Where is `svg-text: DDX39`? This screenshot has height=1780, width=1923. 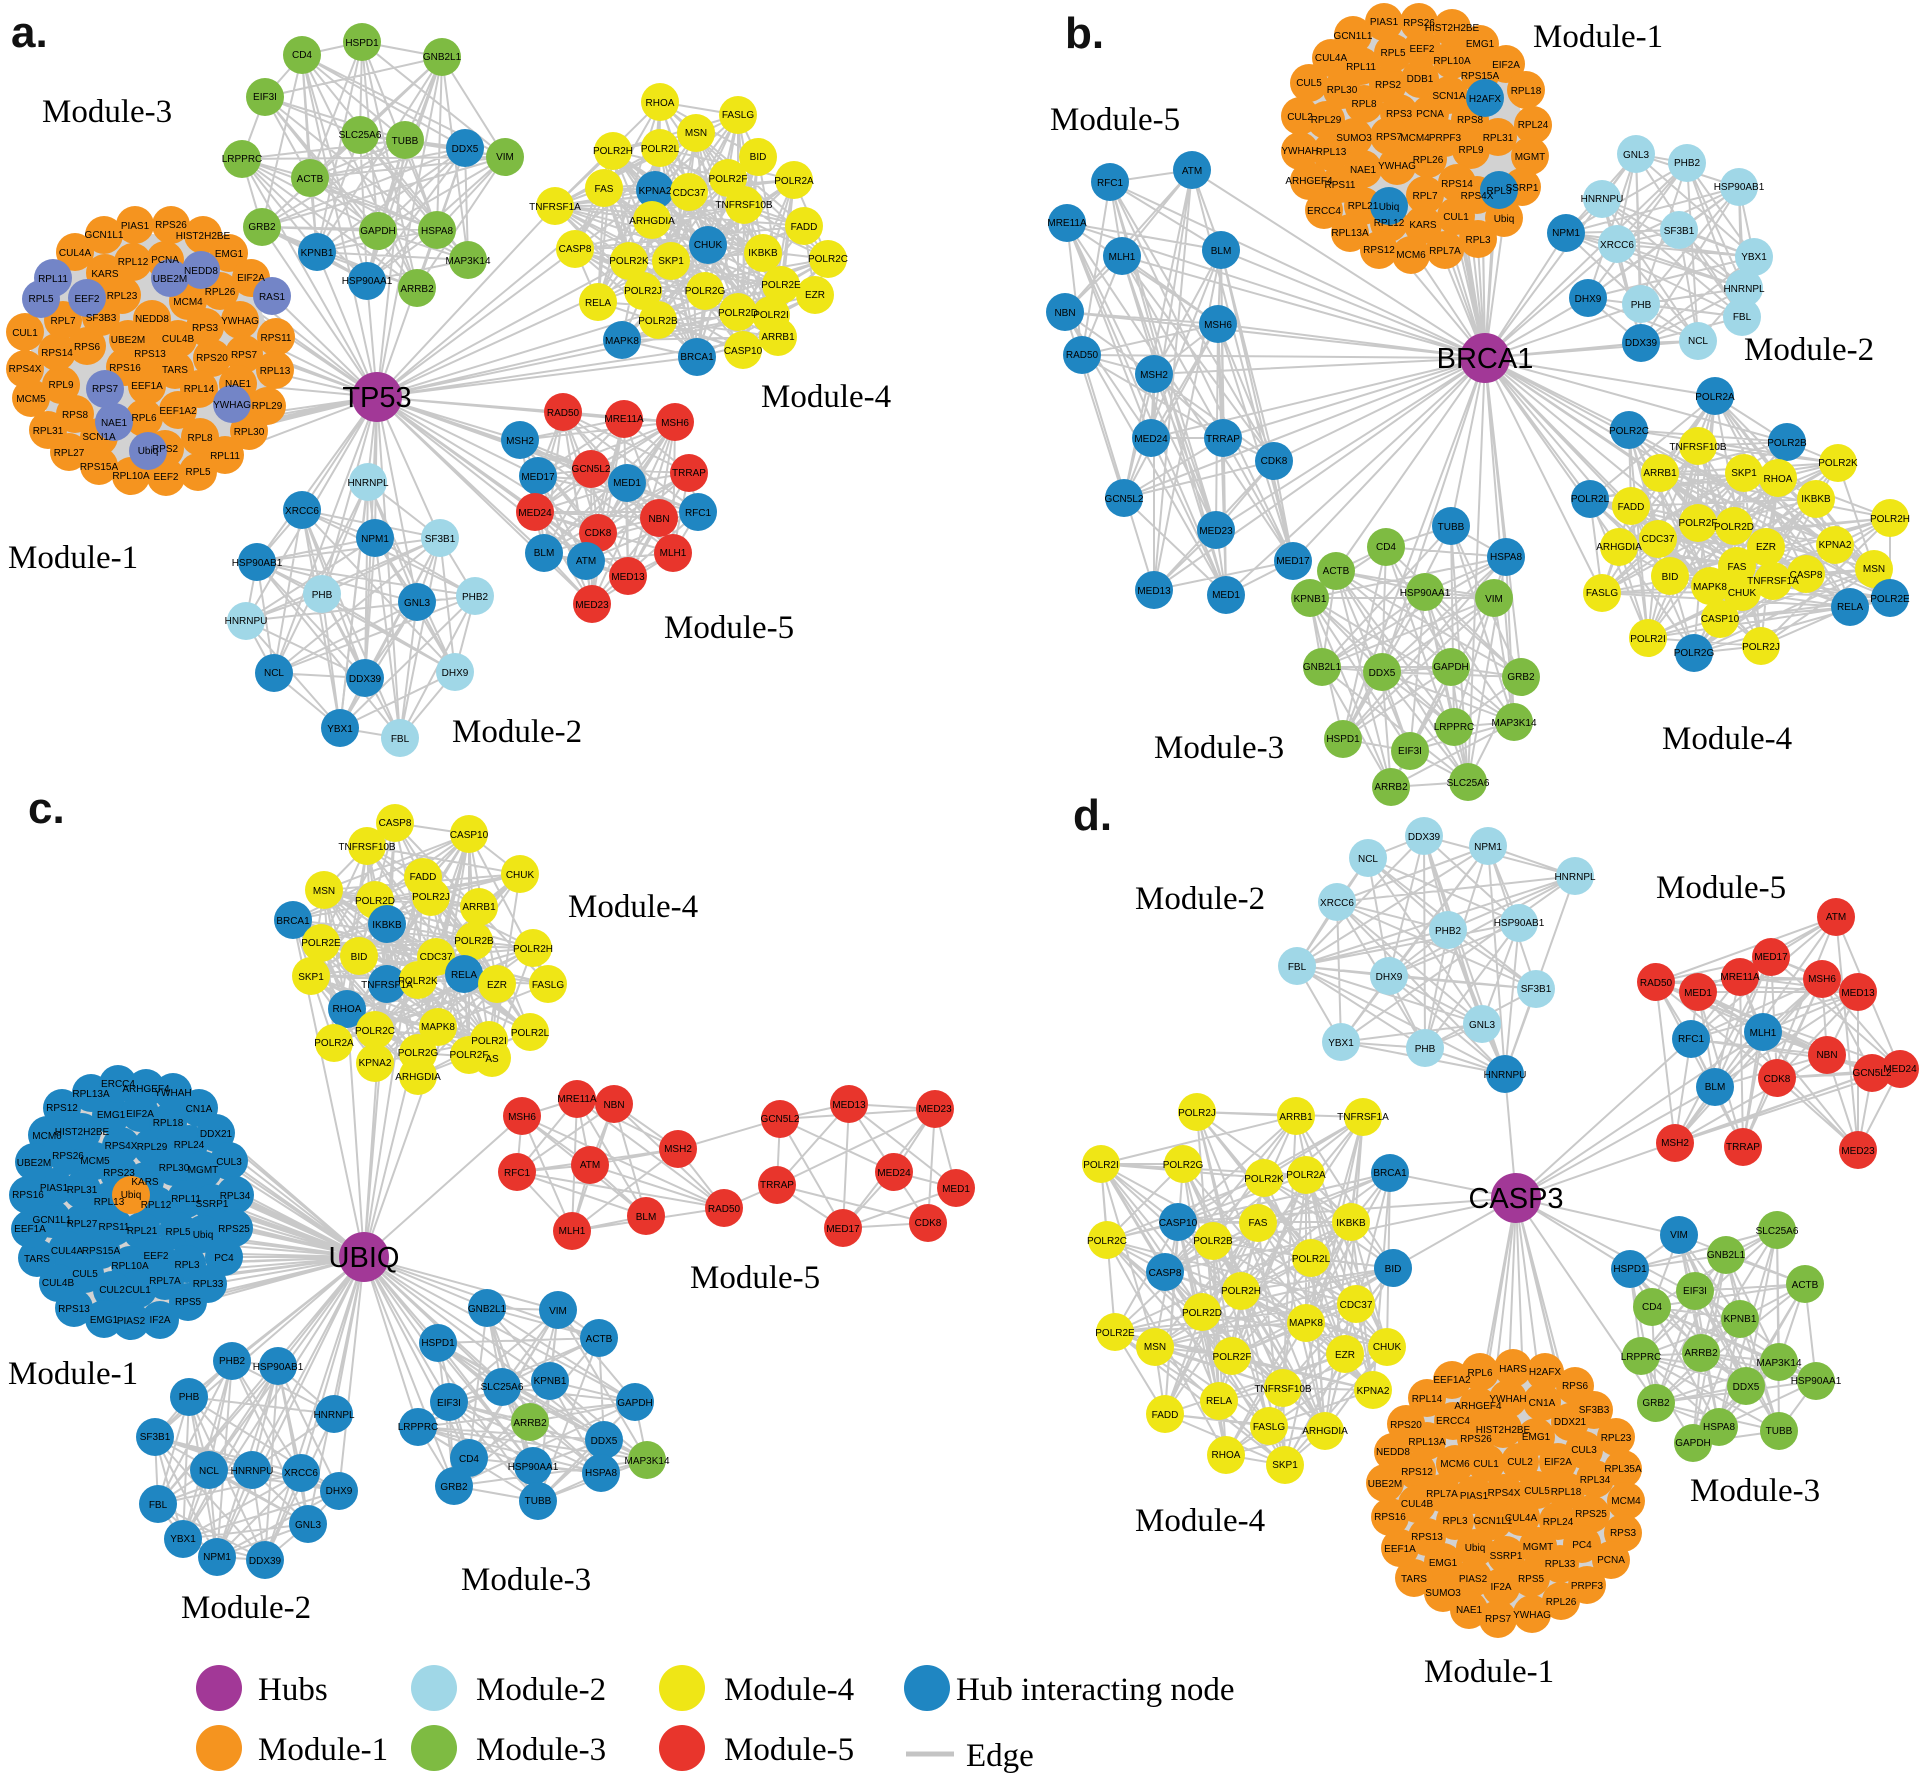 svg-text: DDX39 is located at coordinates (1641, 343).